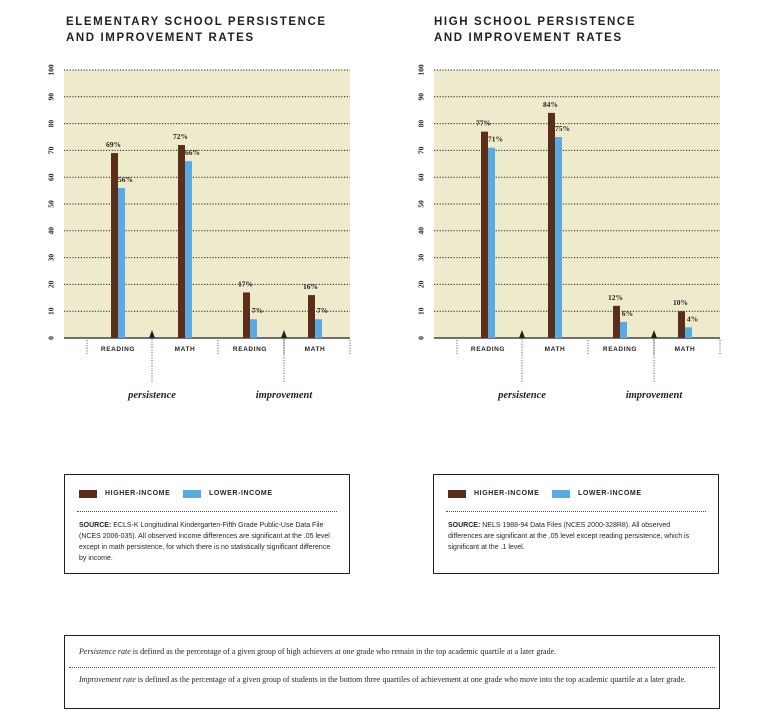 This screenshot has height=726, width=757. I want to click on definition-term: Persistence rate, so click(105, 651).